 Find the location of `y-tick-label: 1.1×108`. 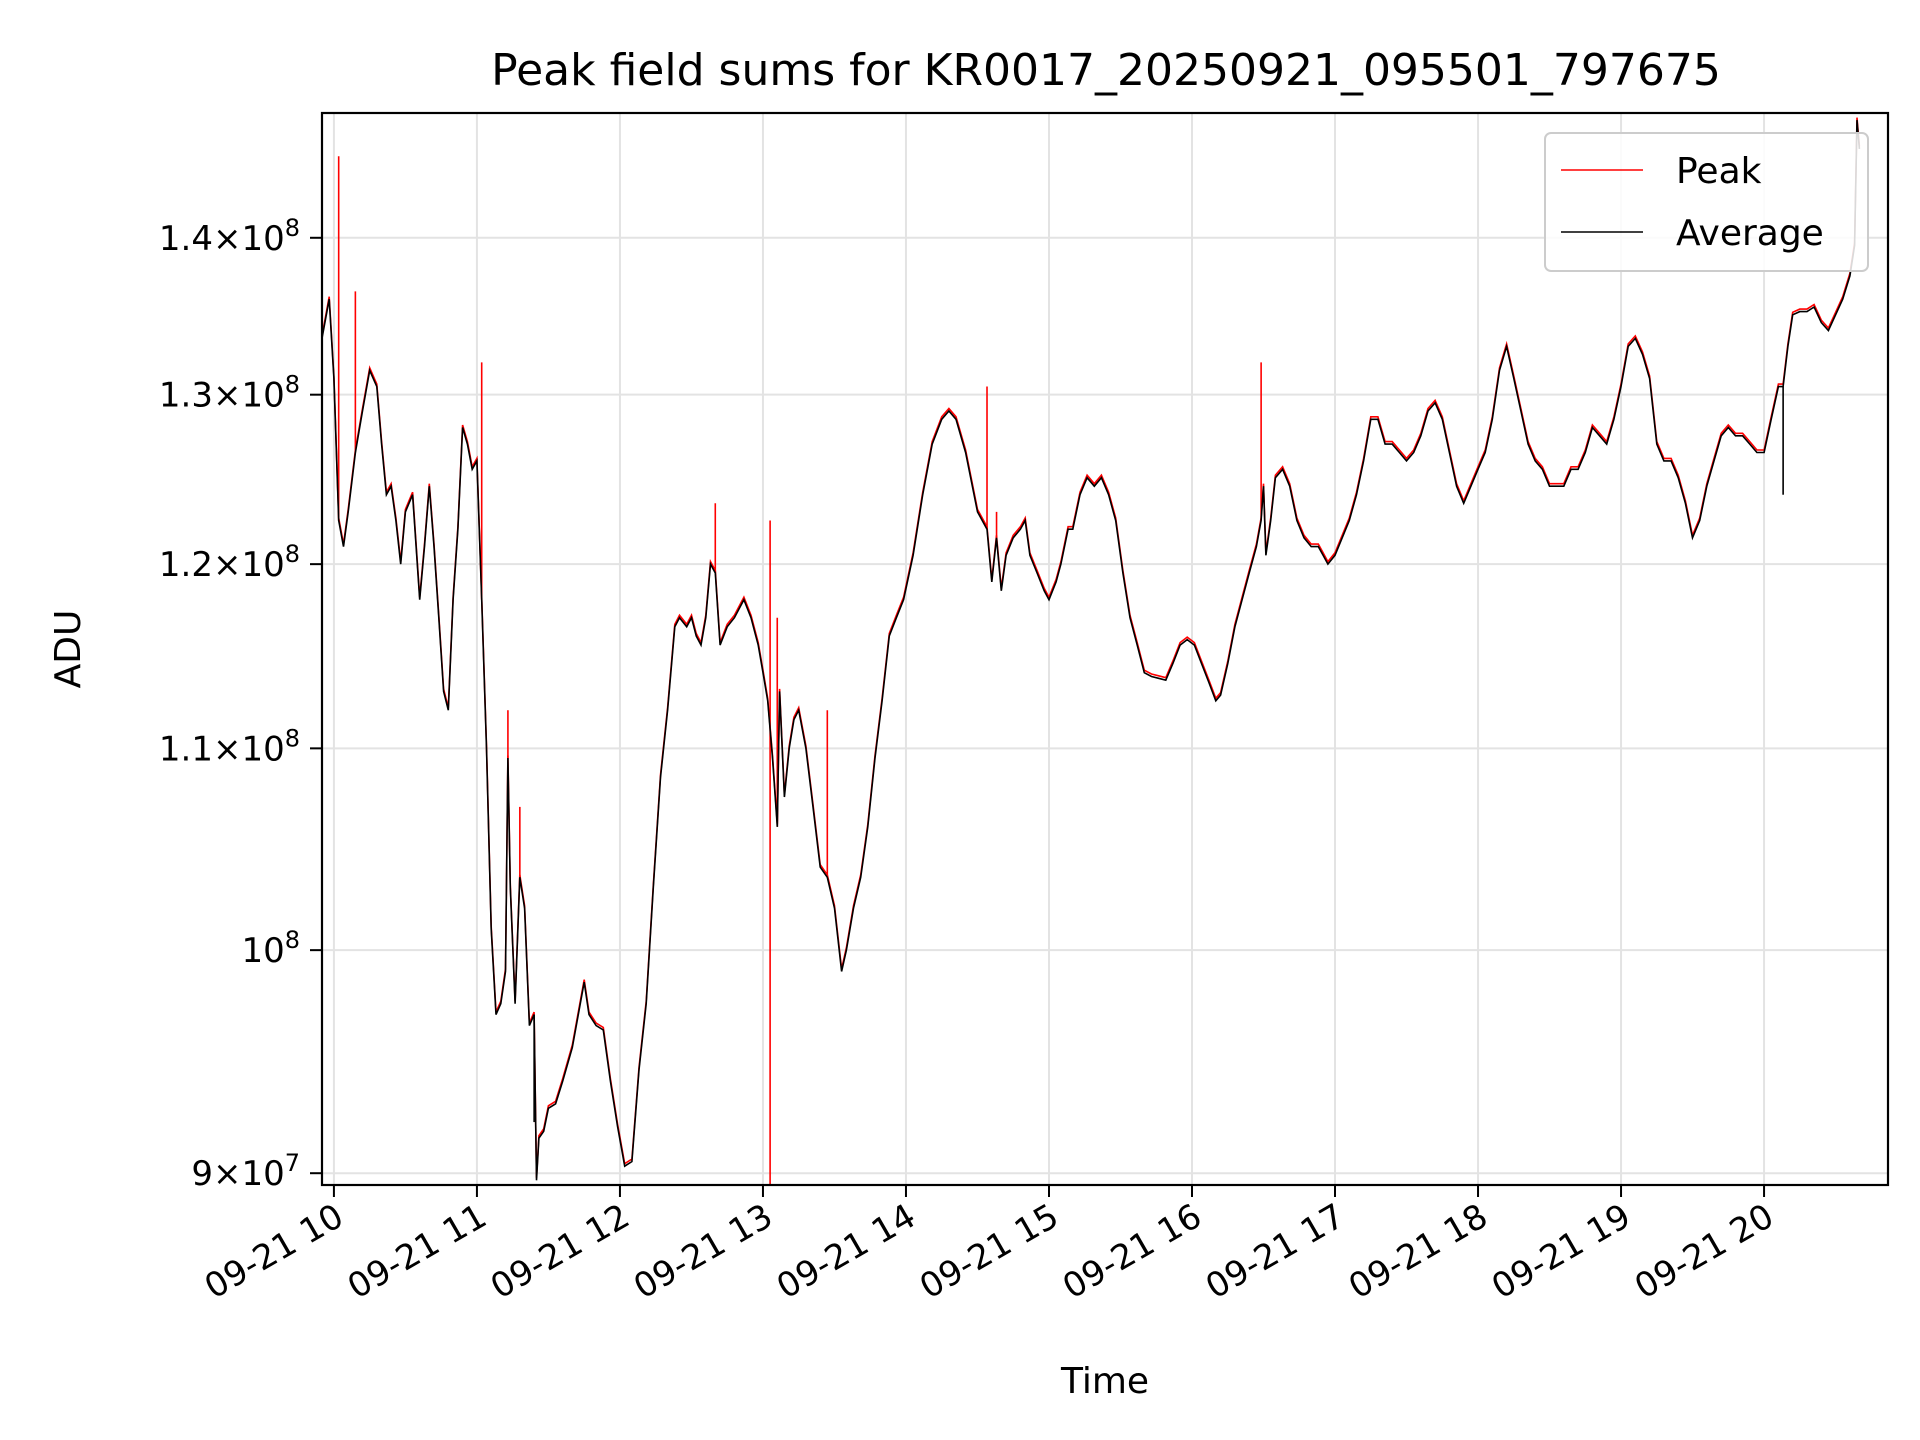

y-tick-label: 1.1×108 is located at coordinates (229, 746).